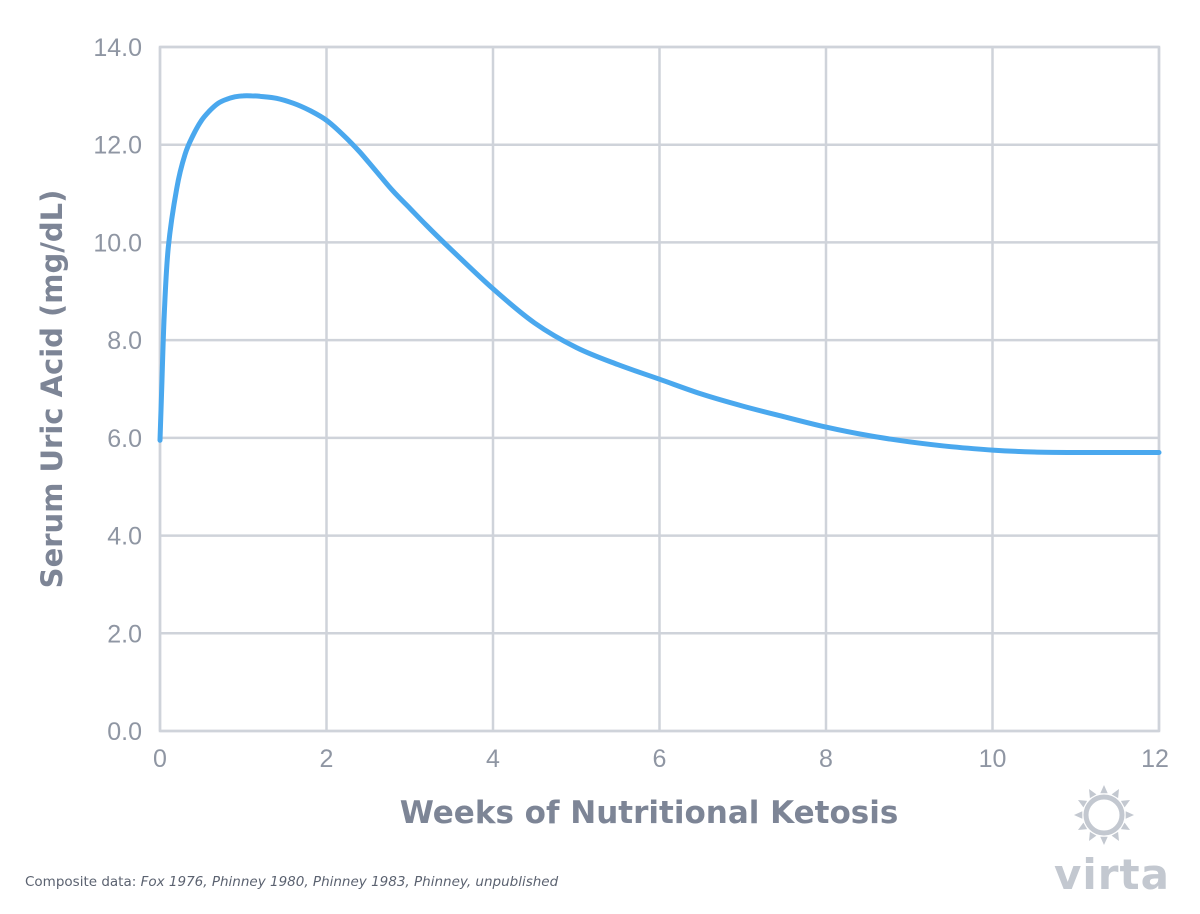 This screenshot has height=914, width=1200. I want to click on sun-icon, so click(1104, 815).